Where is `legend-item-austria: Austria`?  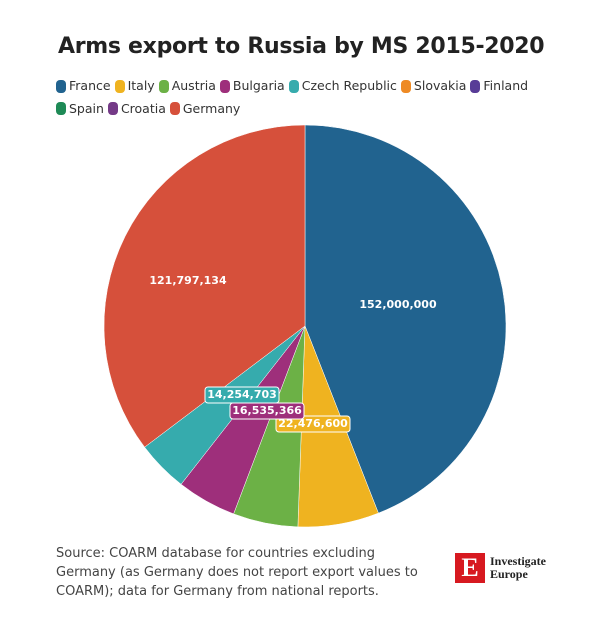 legend-item-austria: Austria is located at coordinates (187, 86).